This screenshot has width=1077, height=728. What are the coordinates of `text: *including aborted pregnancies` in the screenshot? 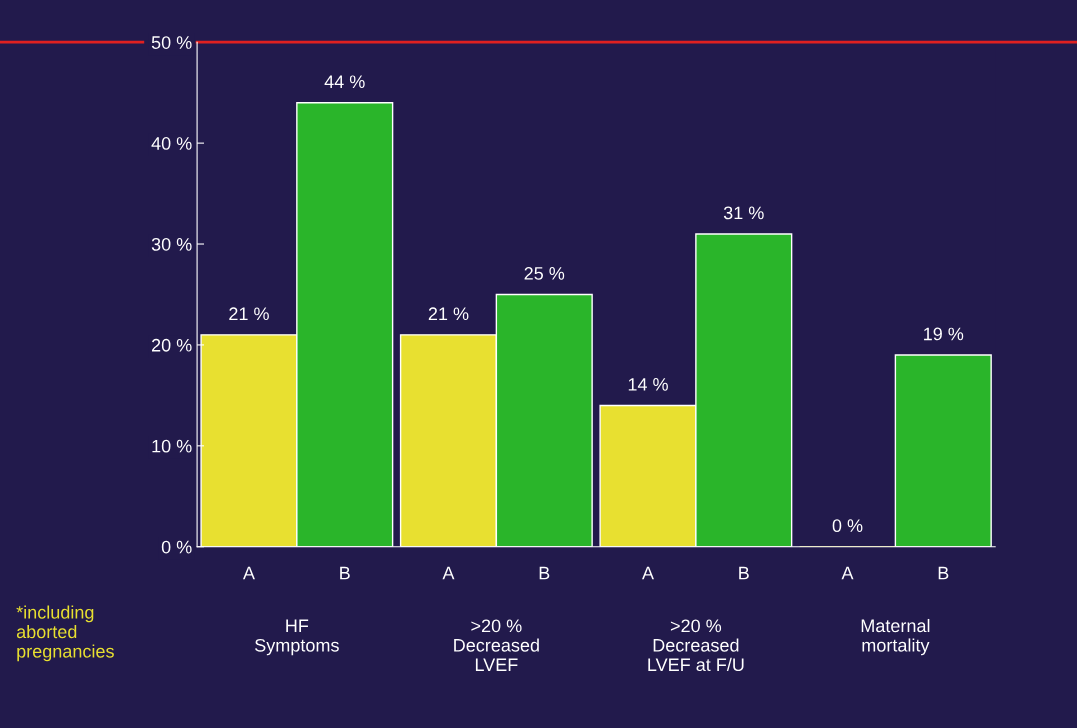 It's located at (65, 633).